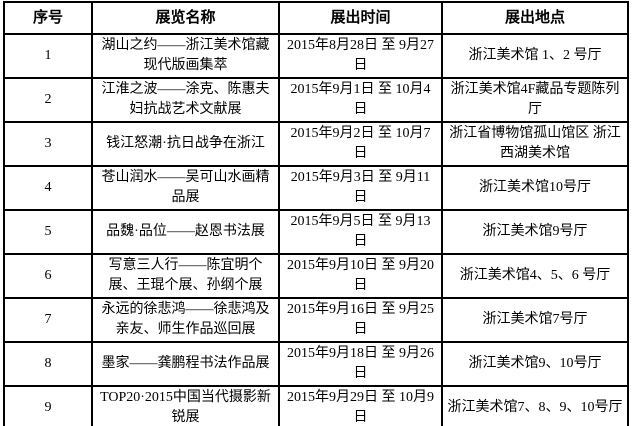  What do you see at coordinates (360, 144) in the screenshot?
I see `cell-time: 2015年9月2日 至 10月7日` at bounding box center [360, 144].